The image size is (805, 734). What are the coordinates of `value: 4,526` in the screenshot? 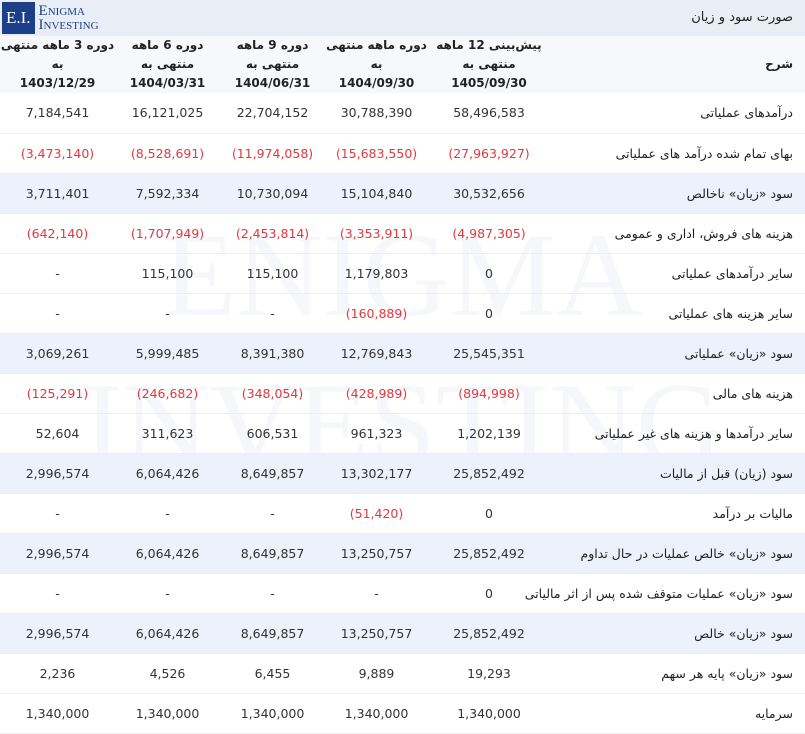 It's located at (167, 673).